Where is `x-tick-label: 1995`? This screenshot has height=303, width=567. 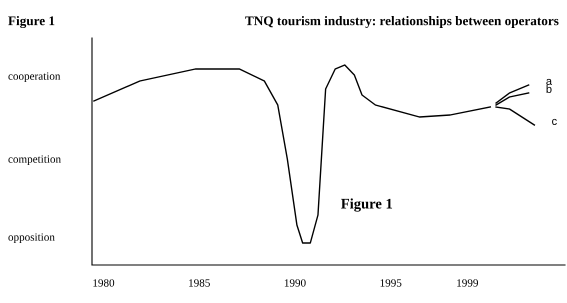
x-tick-label: 1995 is located at coordinates (391, 283).